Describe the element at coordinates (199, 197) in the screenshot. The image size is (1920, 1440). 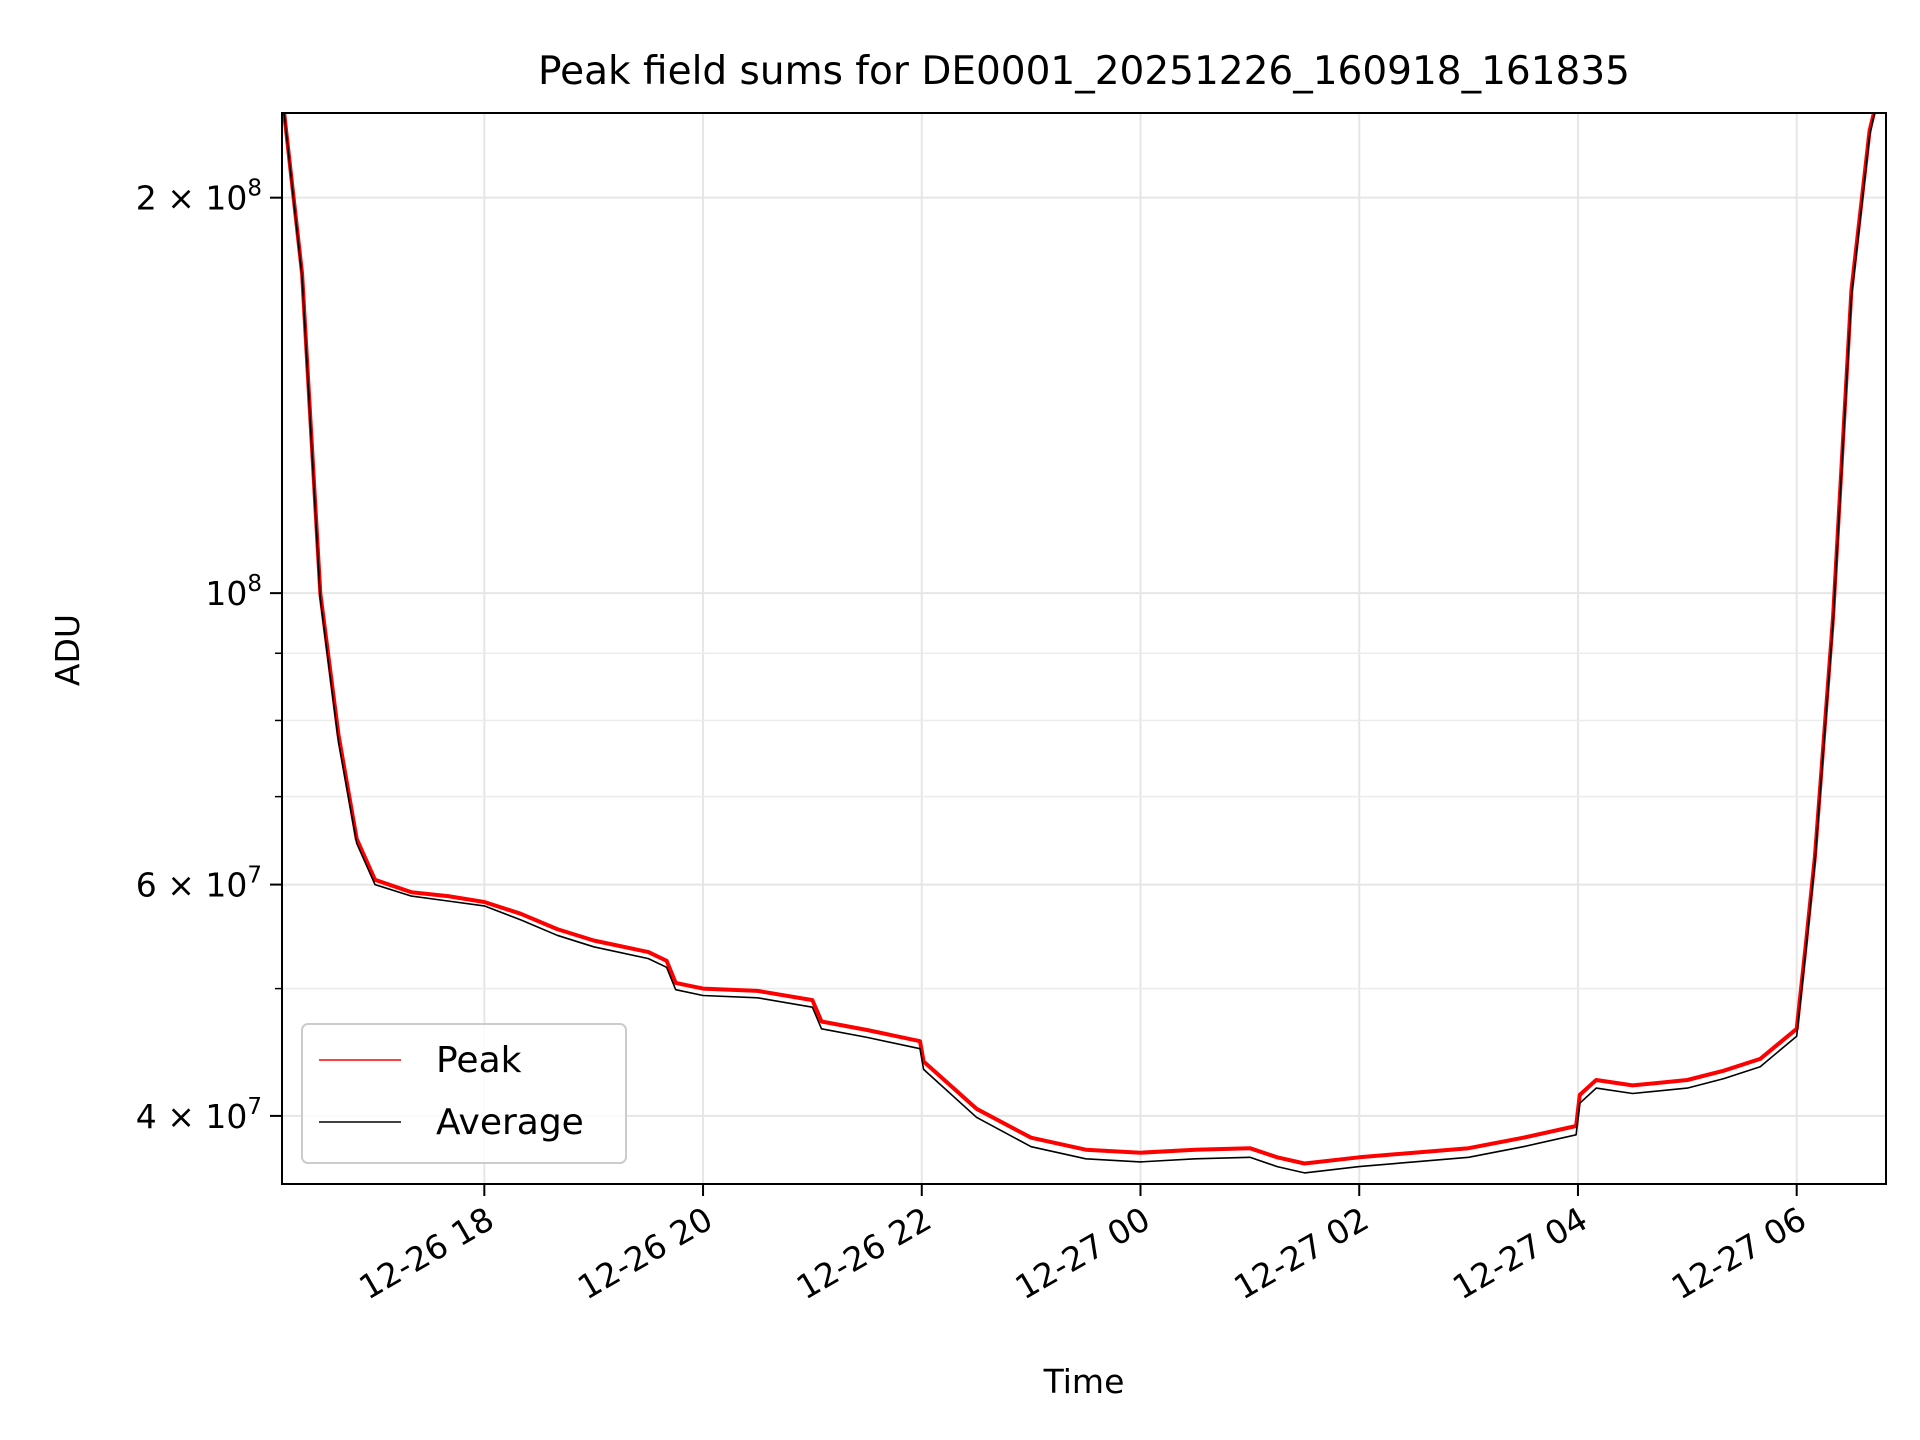
I see `y-tick-label: 2 × 108` at that location.